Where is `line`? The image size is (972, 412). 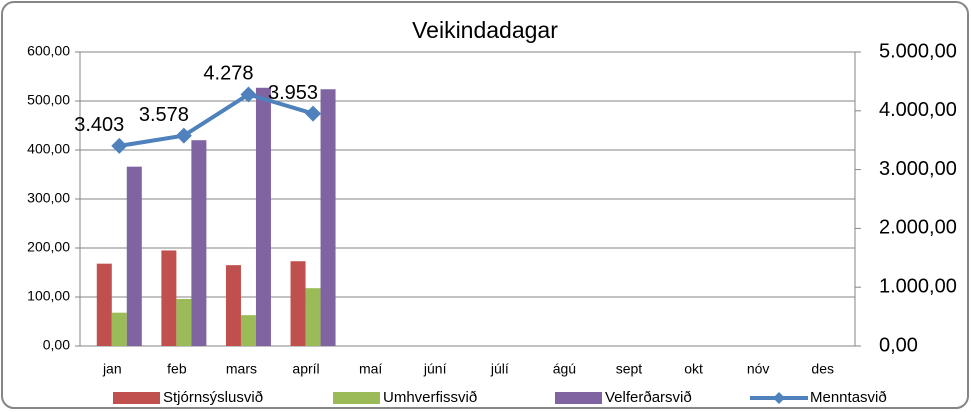 line is located at coordinates (216, 120).